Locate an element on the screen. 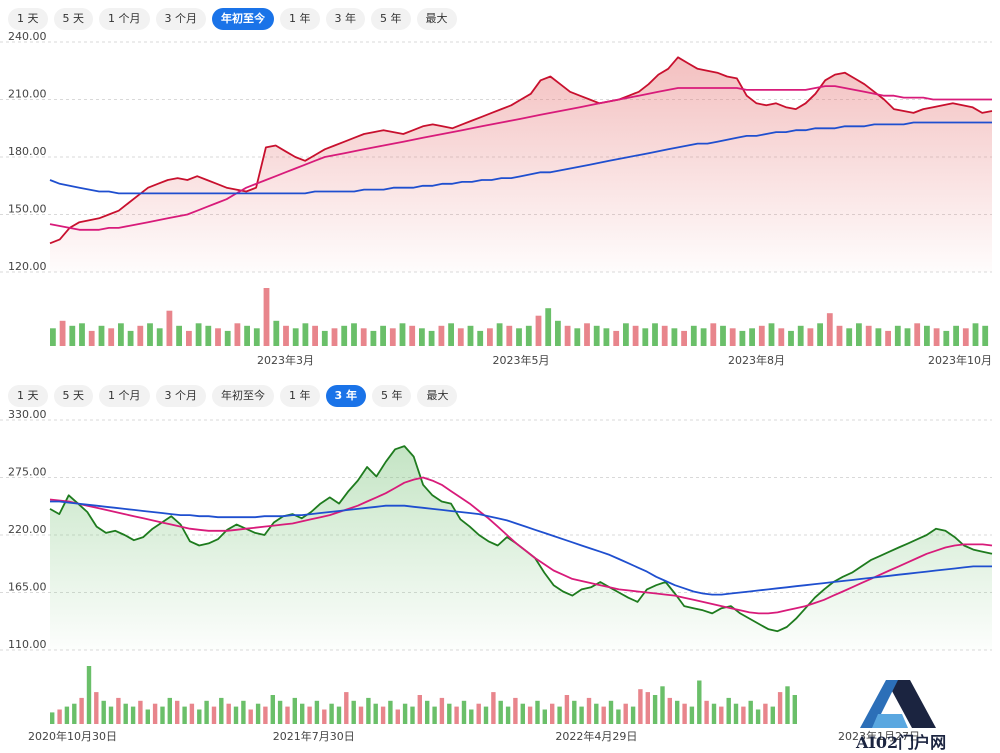 The height and width of the screenshot is (753, 1000). x-tick-label: 2023年3月 is located at coordinates (285, 360).